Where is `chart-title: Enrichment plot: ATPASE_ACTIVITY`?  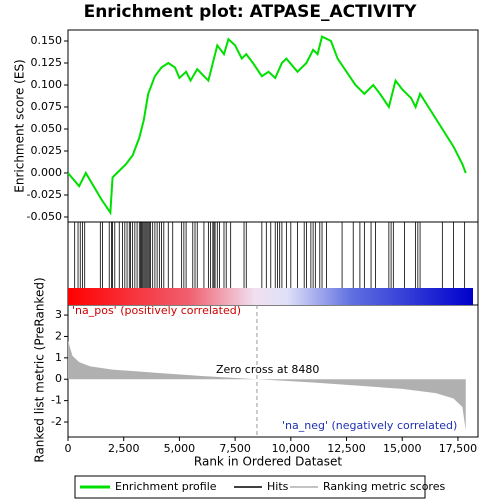
chart-title: Enrichment plot: ATPASE_ACTIVITY is located at coordinates (250, 12).